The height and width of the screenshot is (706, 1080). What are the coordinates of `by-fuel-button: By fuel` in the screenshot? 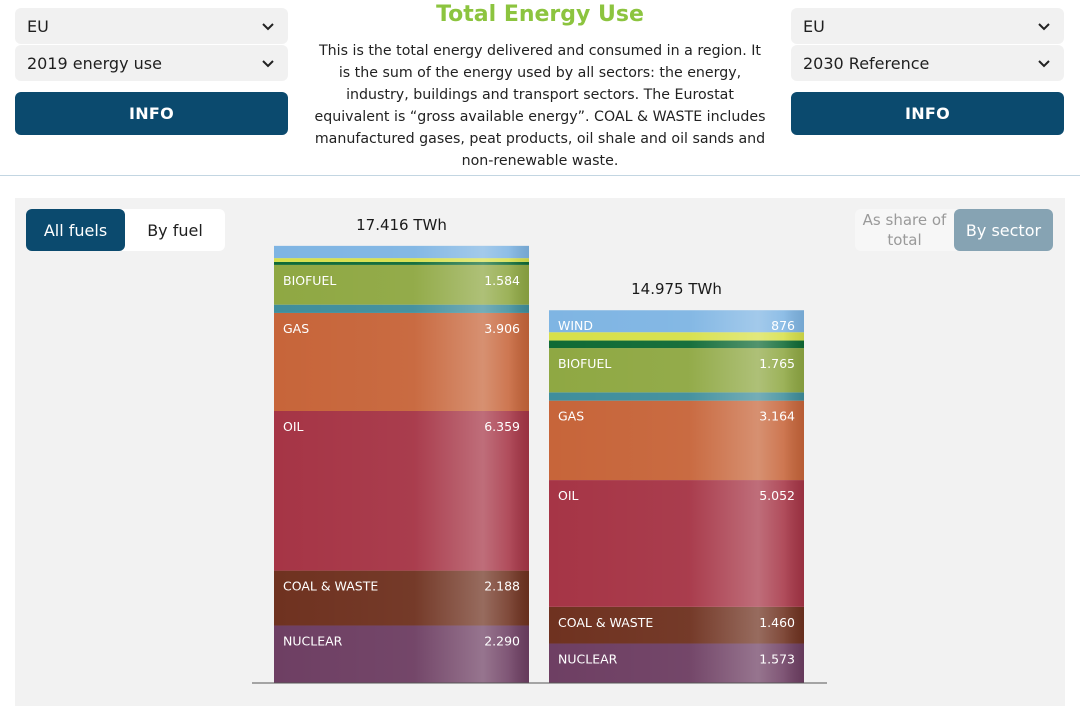 It's located at (175, 230).